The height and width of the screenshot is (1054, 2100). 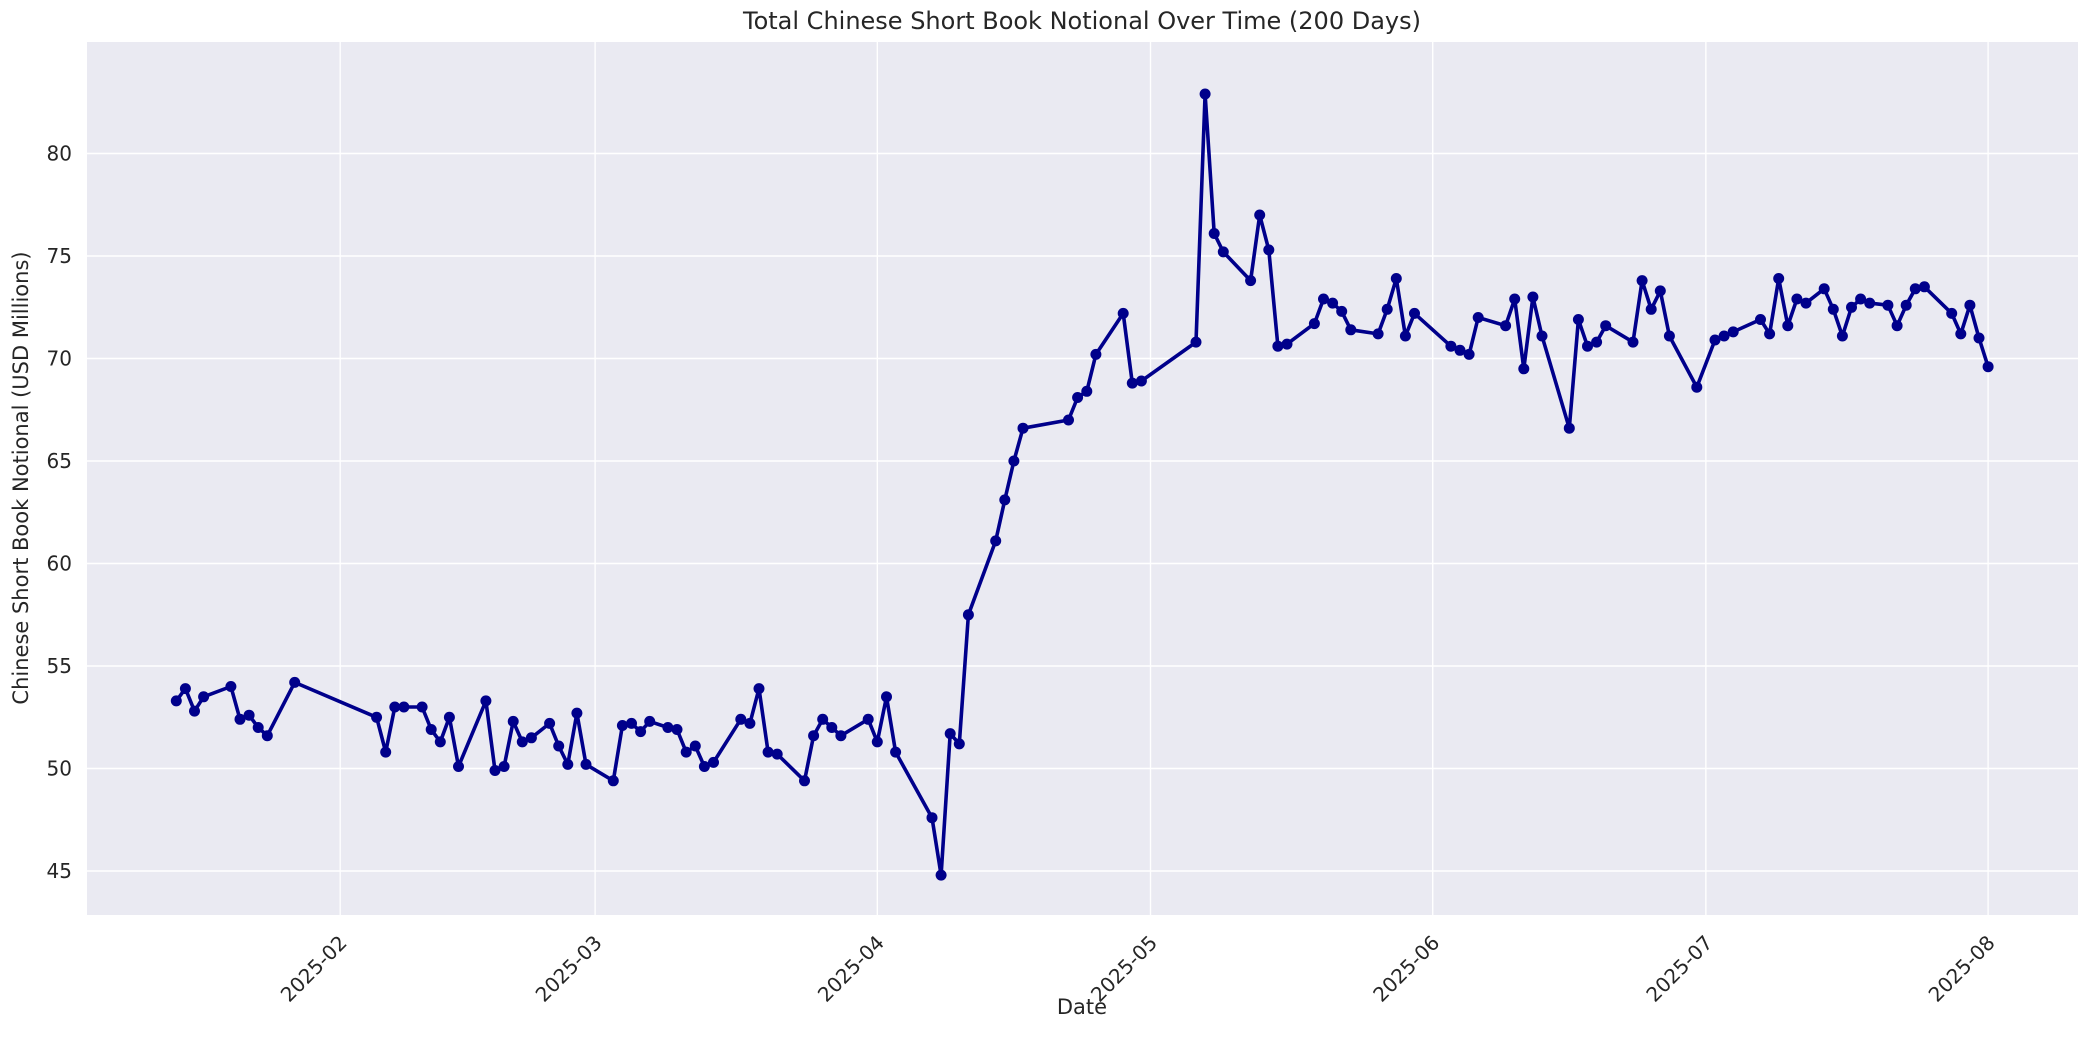 What do you see at coordinates (59, 513) in the screenshot?
I see `y-tick-labels: 45 50 55 60 65 70 75 80` at bounding box center [59, 513].